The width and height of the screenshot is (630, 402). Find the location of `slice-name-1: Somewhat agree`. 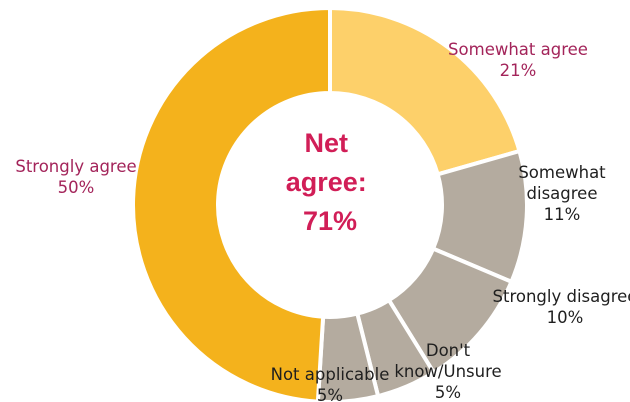

slice-name-1: Somewhat agree is located at coordinates (518, 49).